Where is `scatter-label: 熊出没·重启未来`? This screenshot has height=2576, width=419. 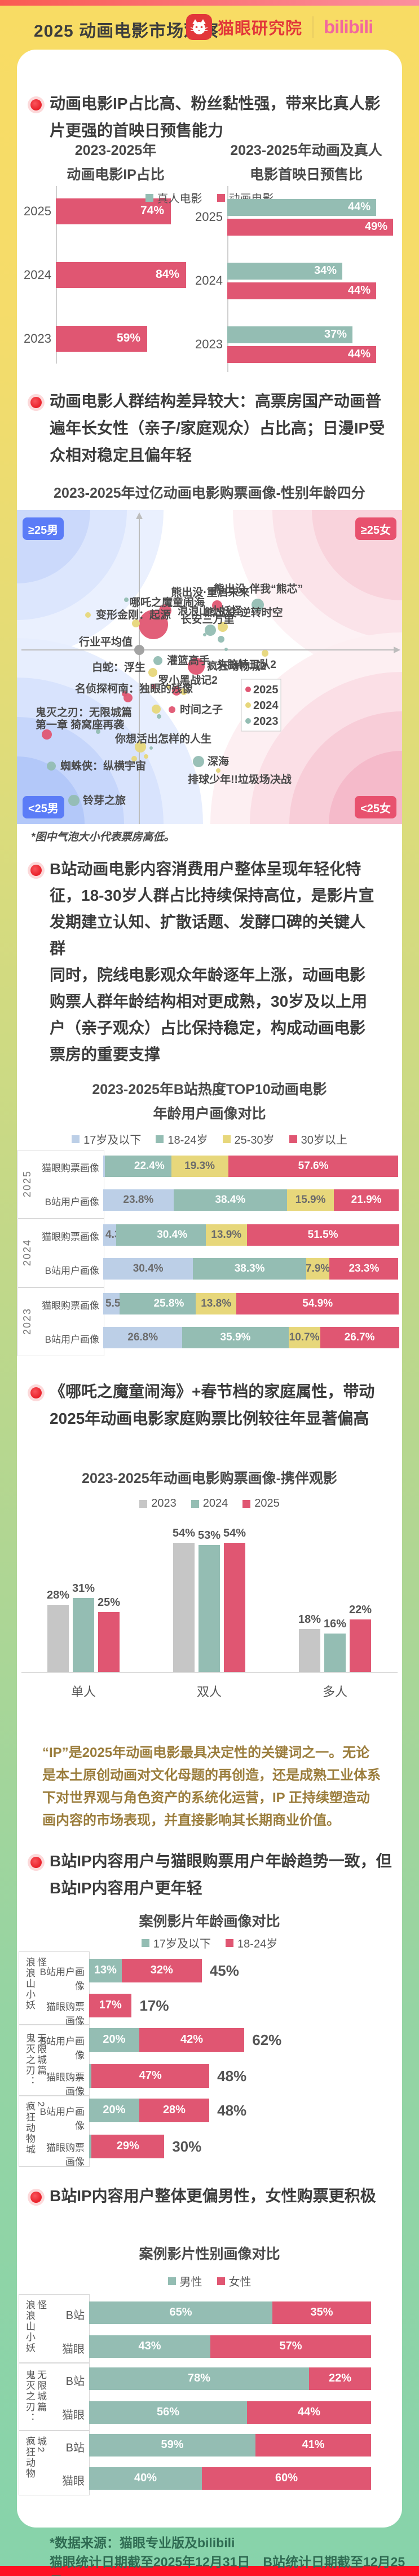
scatter-label: 熊出没·重启未来 is located at coordinates (210, 592).